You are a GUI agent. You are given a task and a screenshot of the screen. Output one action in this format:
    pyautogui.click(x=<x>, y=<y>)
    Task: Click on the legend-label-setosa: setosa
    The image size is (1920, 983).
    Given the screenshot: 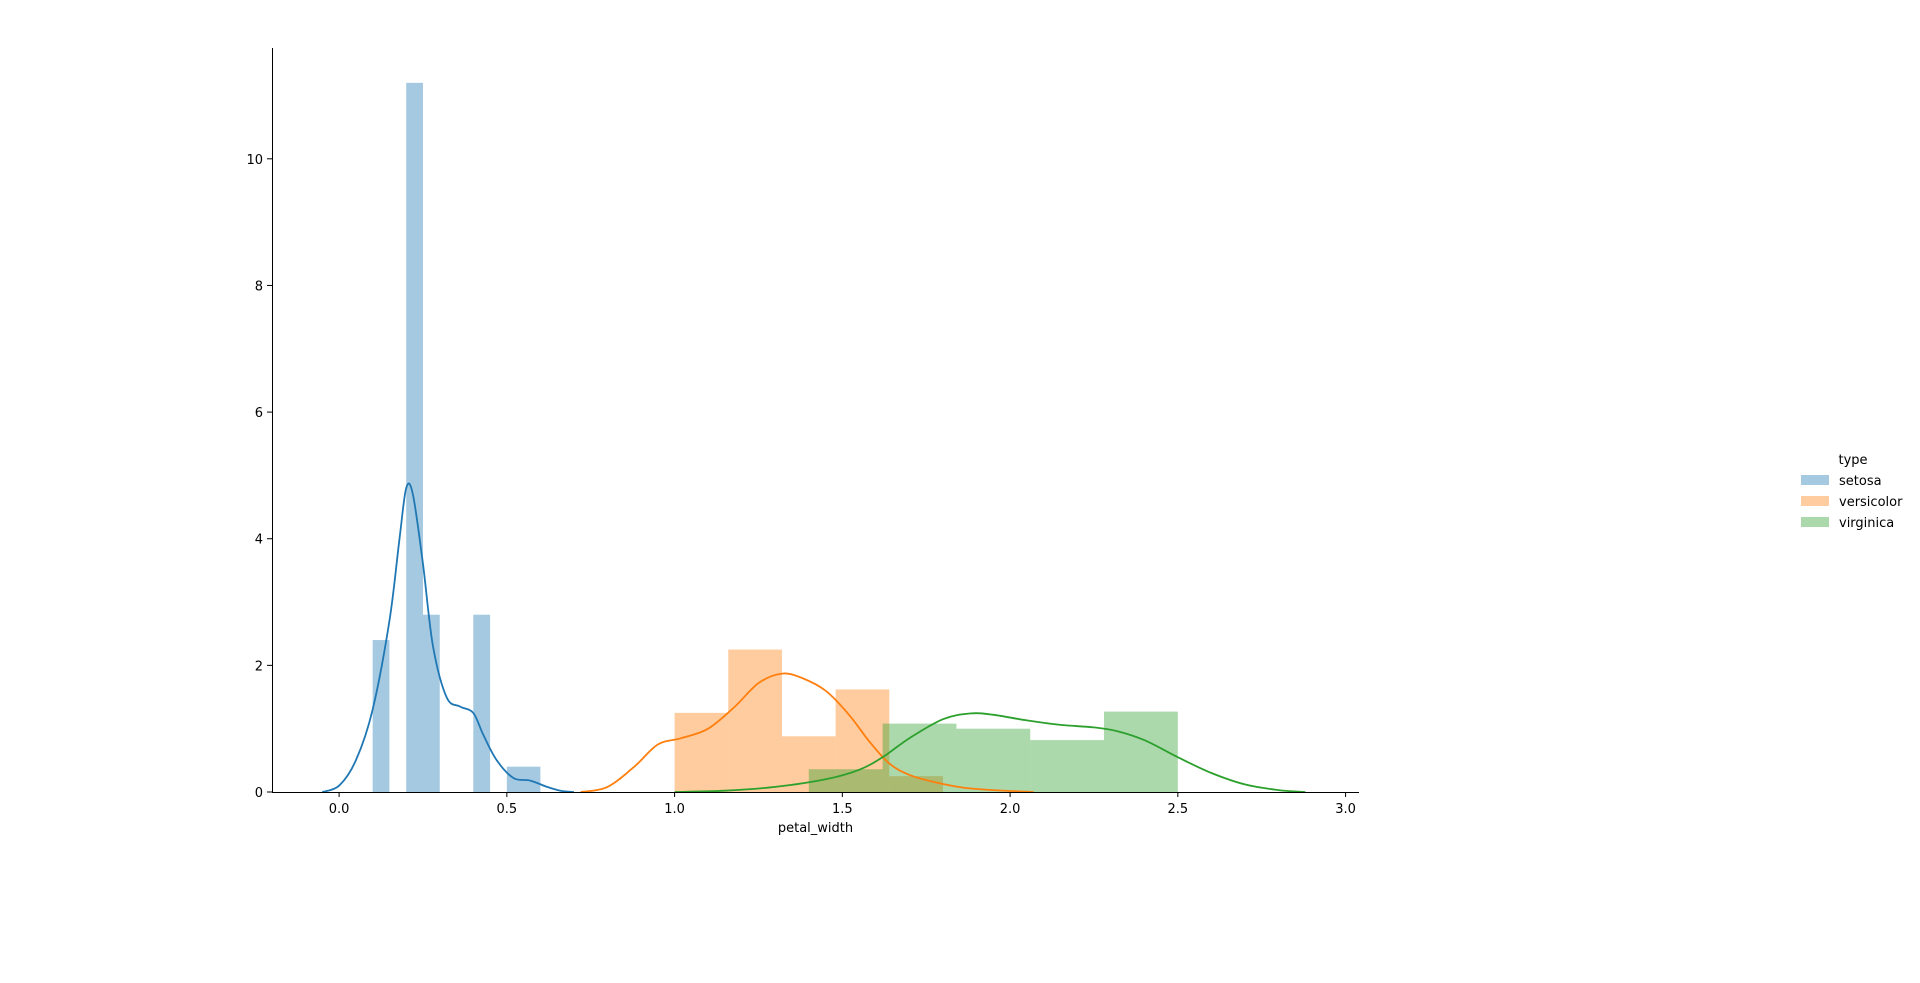 What is the action you would take?
    pyautogui.click(x=1860, y=481)
    